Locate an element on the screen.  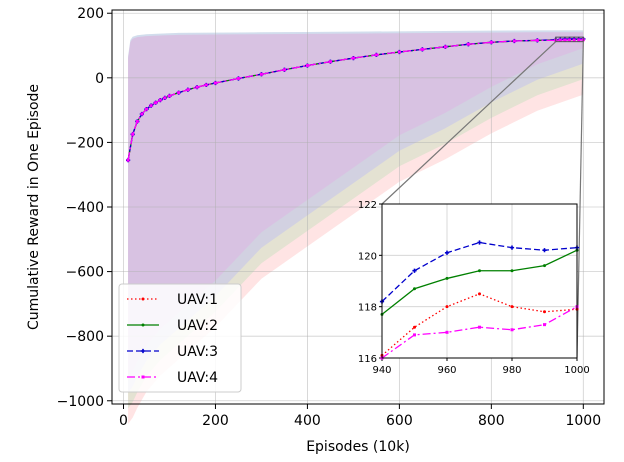
legend-label: UAV:1 is located at coordinates (197, 300).